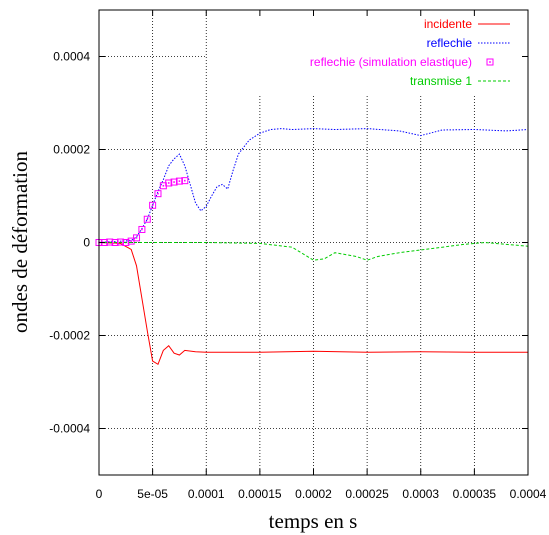  What do you see at coordinates (71, 57) in the screenshot?
I see `y-tick-label: 0.0004` at bounding box center [71, 57].